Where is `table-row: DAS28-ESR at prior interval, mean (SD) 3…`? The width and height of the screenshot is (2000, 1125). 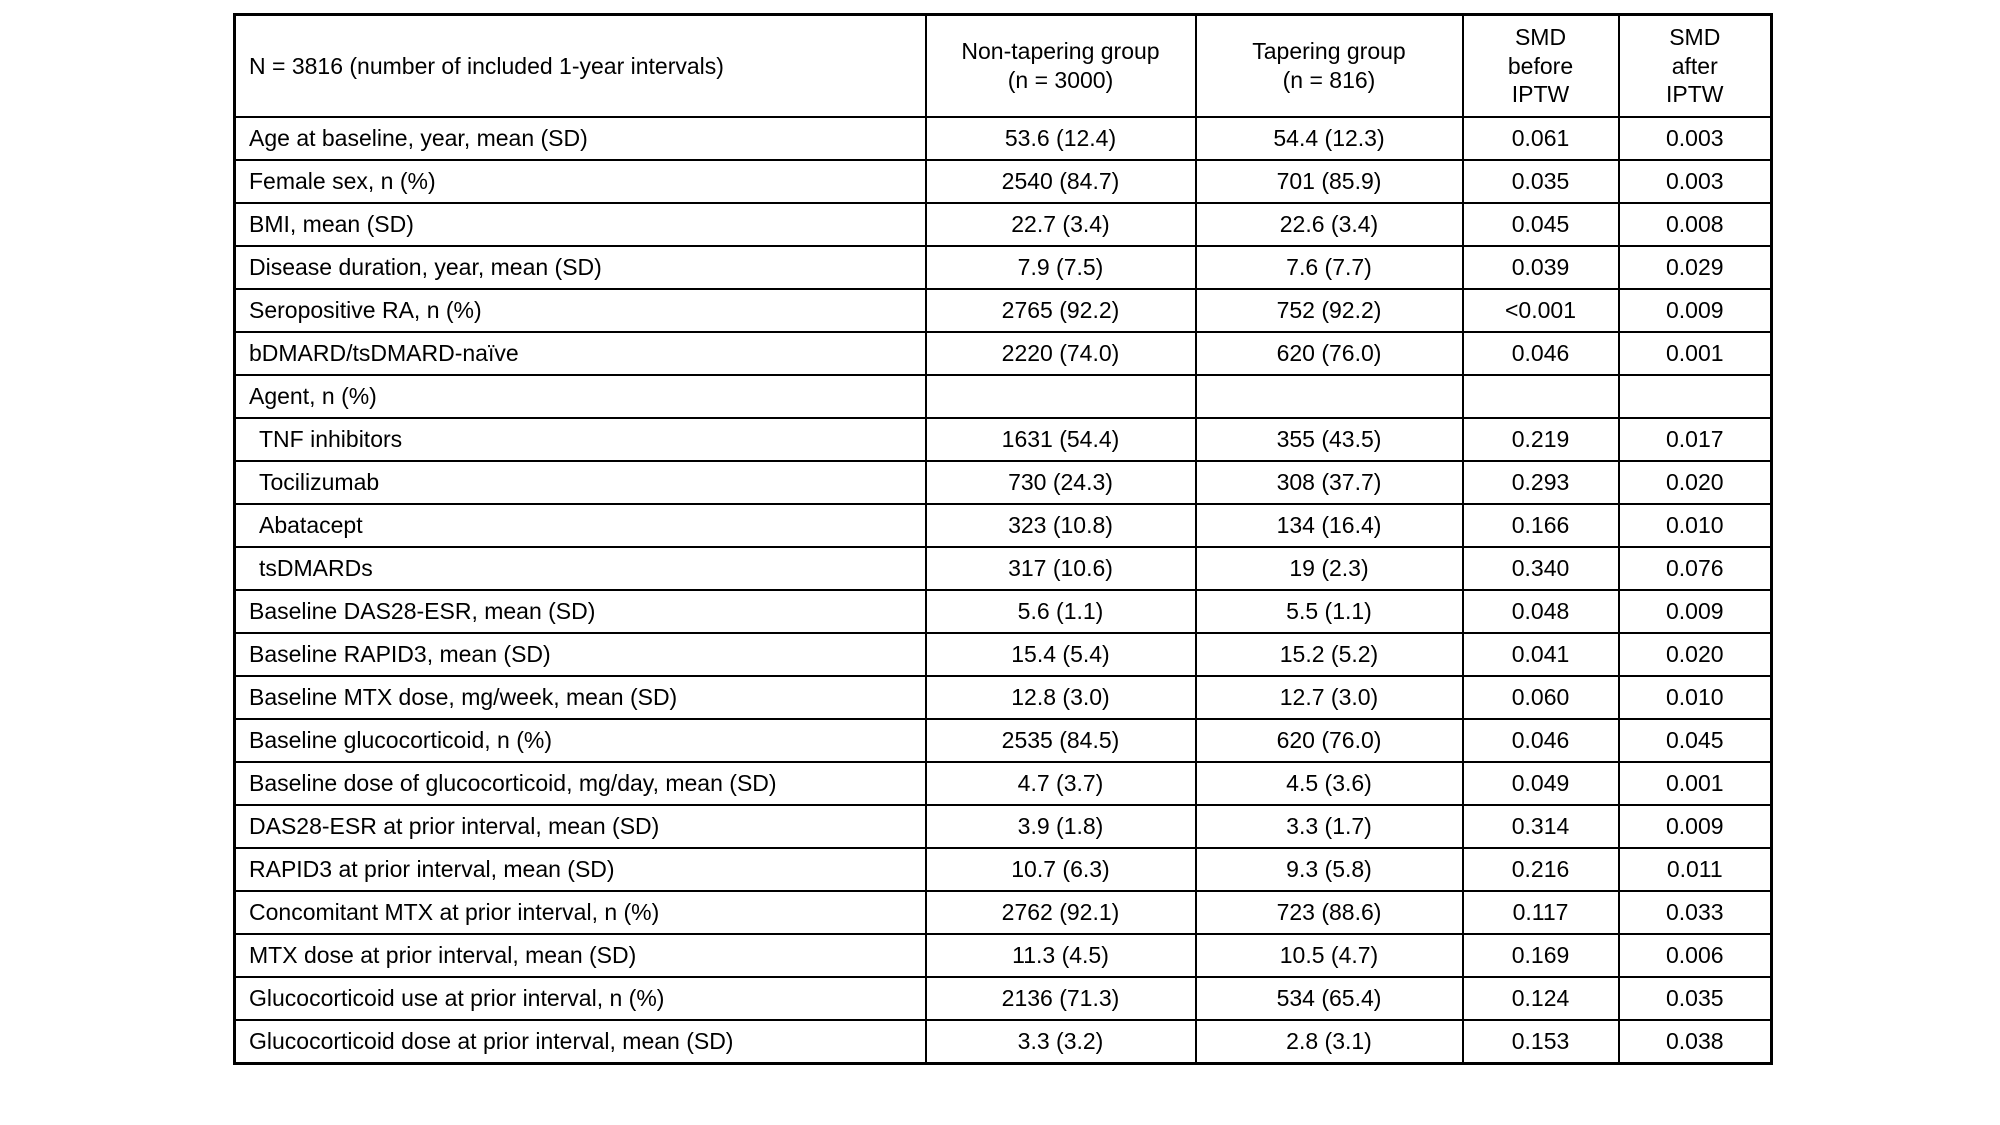
table-row: DAS28-ESR at prior interval, mean (SD) 3… is located at coordinates (1003, 826).